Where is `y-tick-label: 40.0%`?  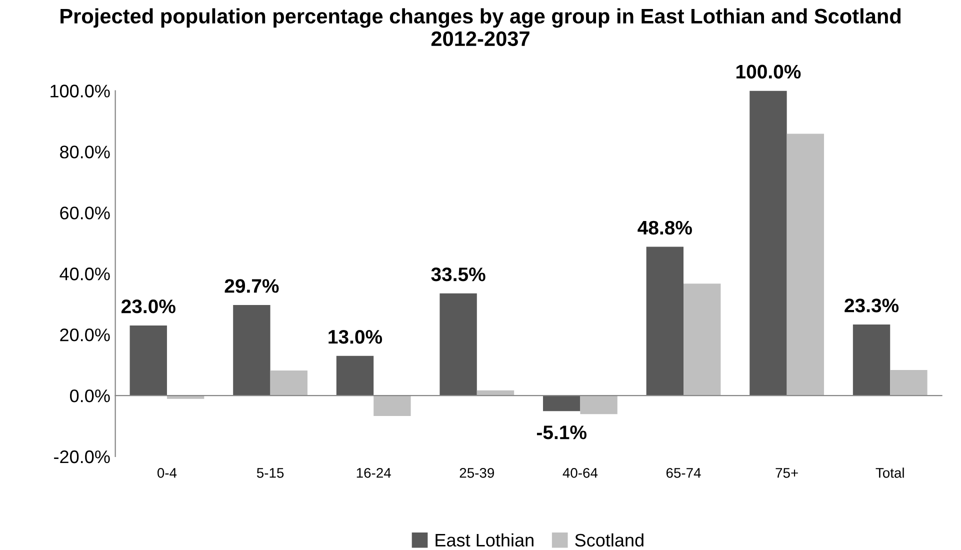
y-tick-label: 40.0% is located at coordinates (85, 274).